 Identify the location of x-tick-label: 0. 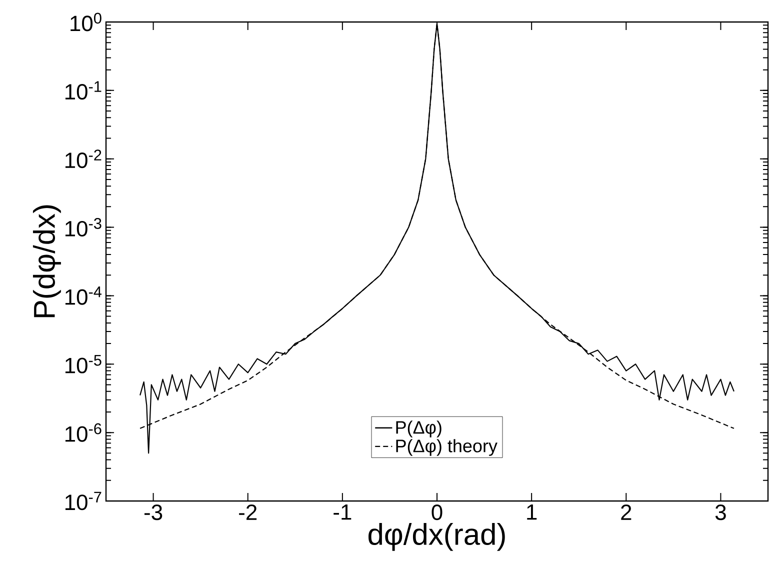
(437, 512).